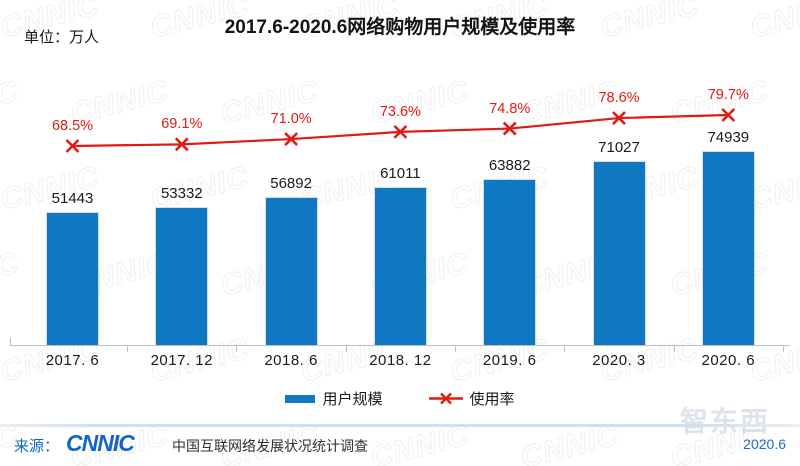  Describe the element at coordinates (492, 399) in the screenshot. I see `legend-label-usage-rate: 使用率` at that location.